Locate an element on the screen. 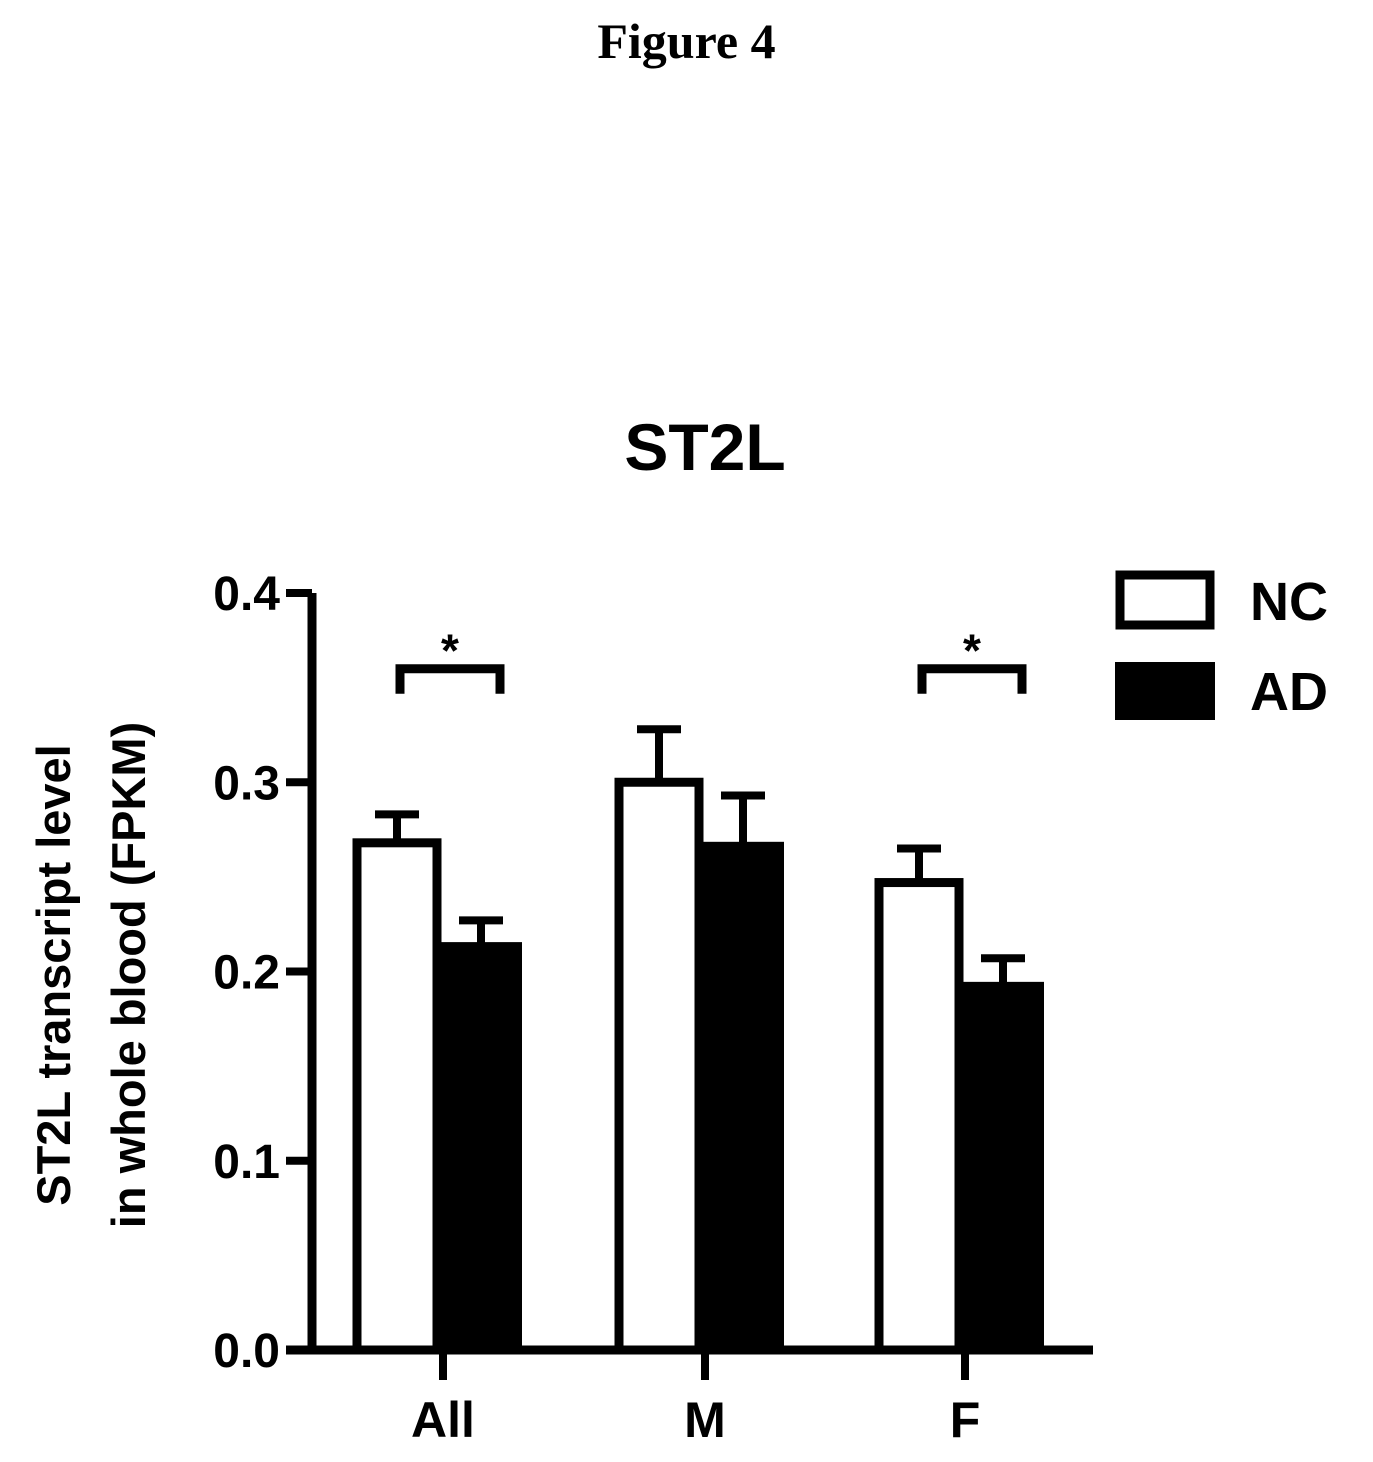 The height and width of the screenshot is (1462, 1373). y-tick-label: 0.4 is located at coordinates (246, 594).